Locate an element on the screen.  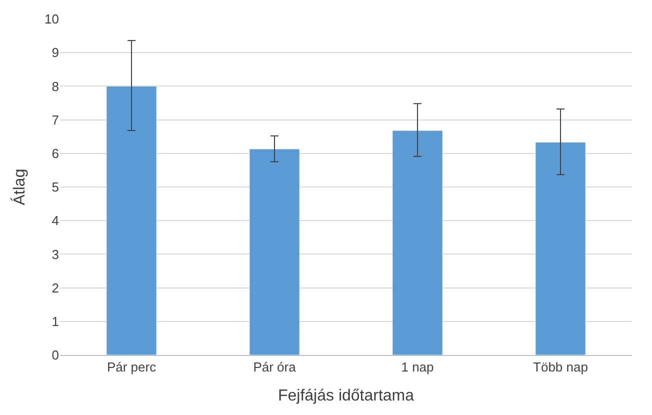
y-tick-label: 10 is located at coordinates (51, 19).